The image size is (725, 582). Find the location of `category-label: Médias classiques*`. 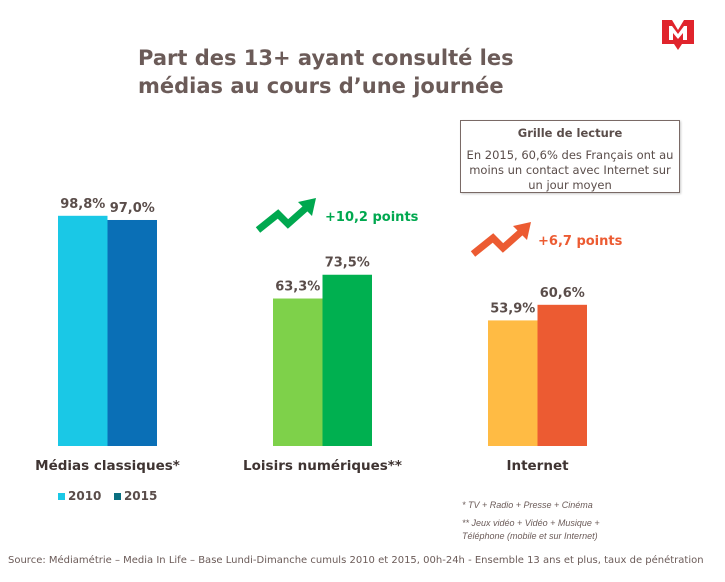

category-label: Médias classiques* is located at coordinates (107, 466).